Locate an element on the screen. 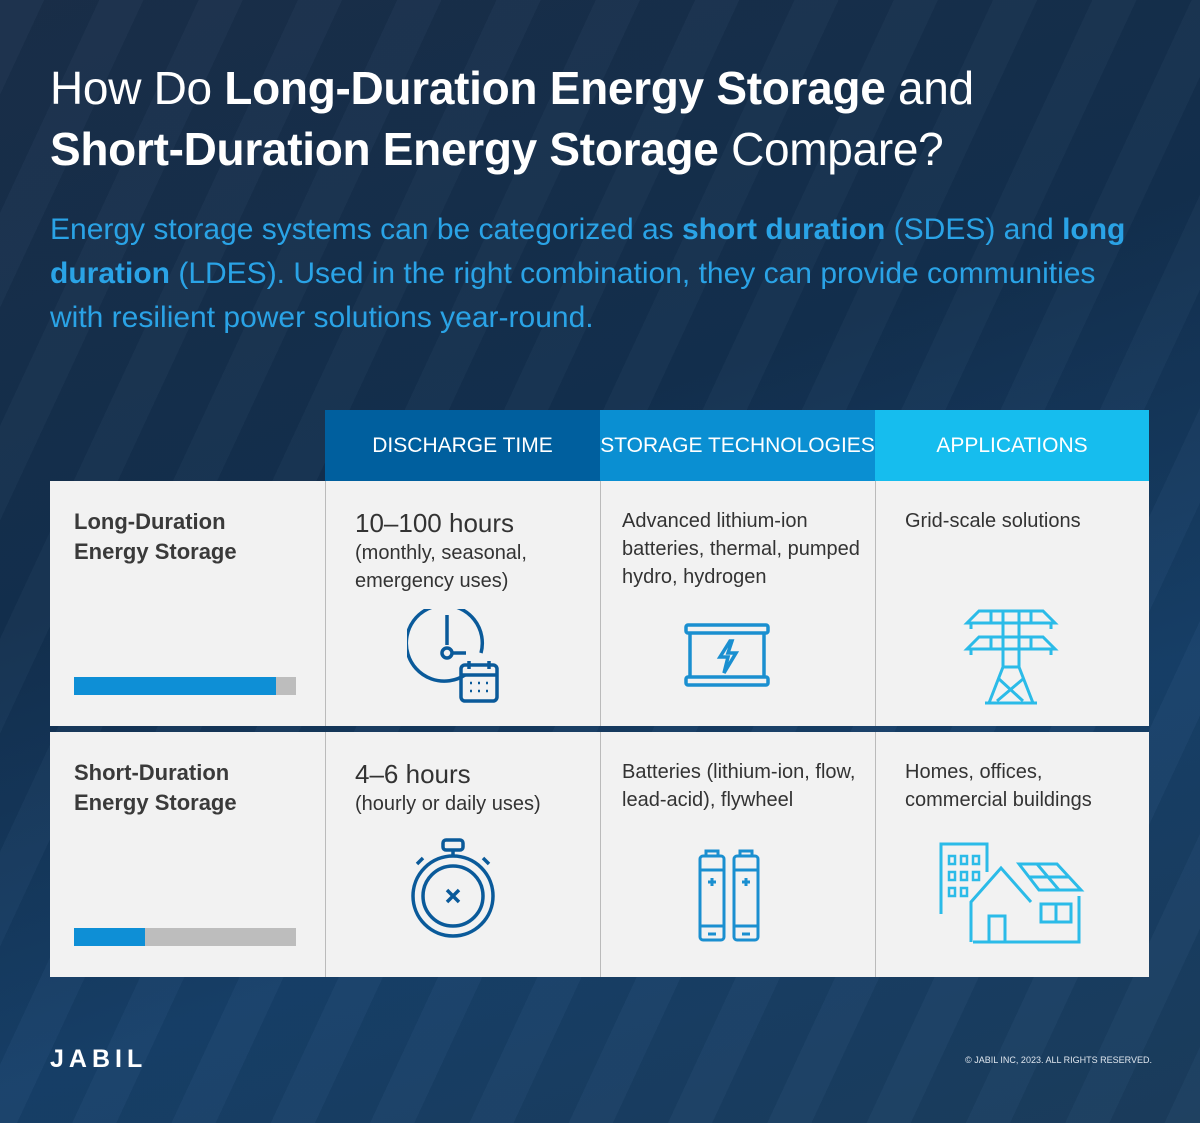  jabil-logo: JABIL is located at coordinates (99, 1059).